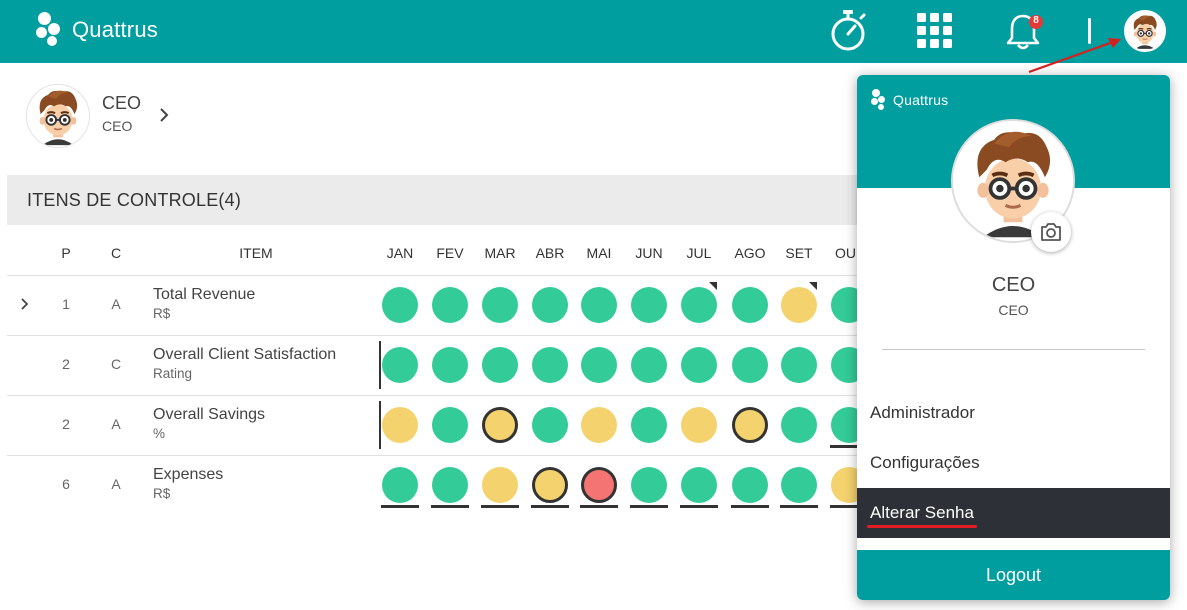  What do you see at coordinates (66, 253) in the screenshot?
I see `column-header-p: P` at bounding box center [66, 253].